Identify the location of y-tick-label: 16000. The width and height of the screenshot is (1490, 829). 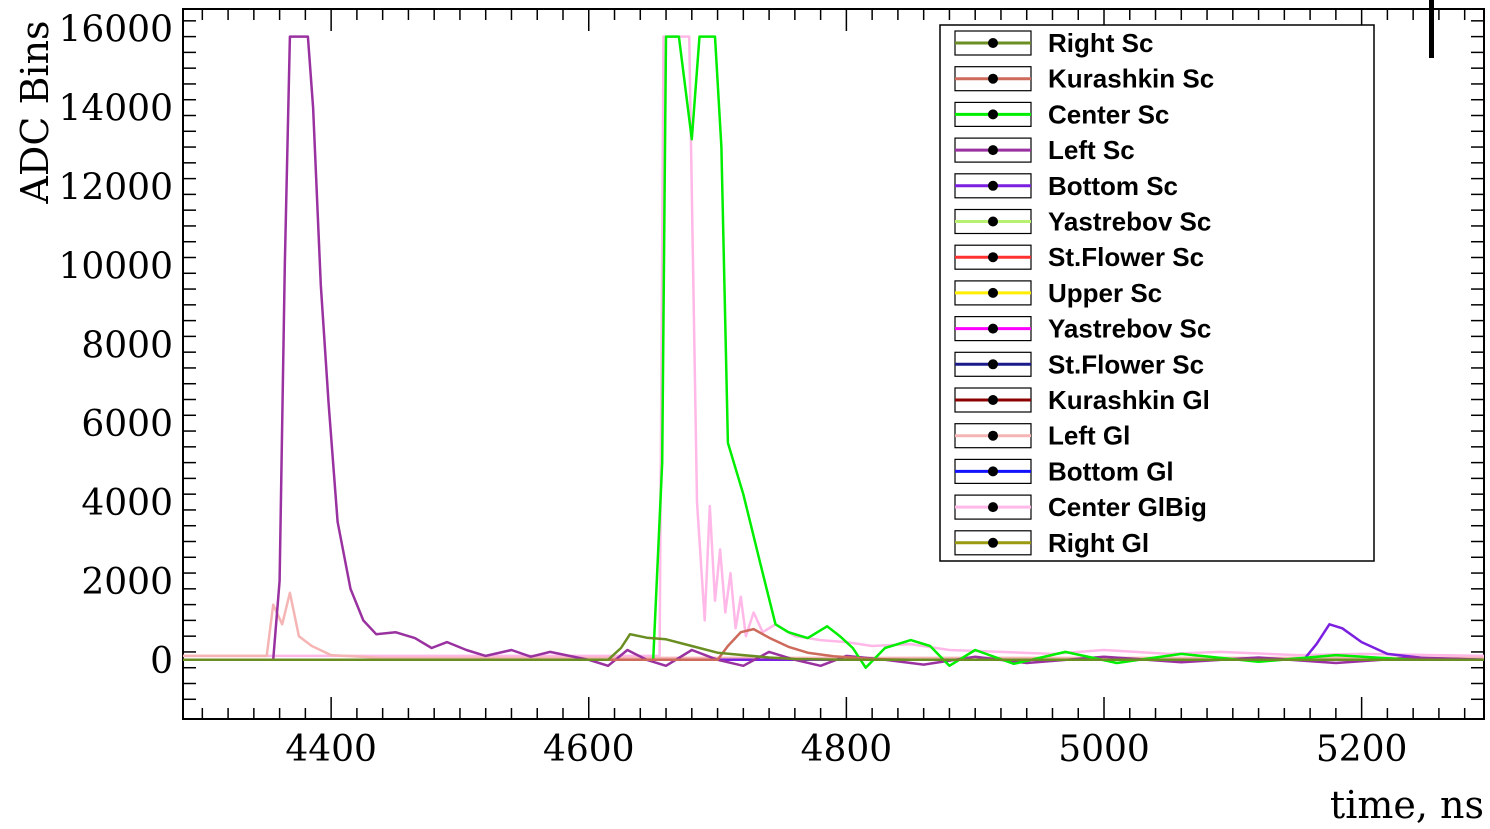
(115, 30).